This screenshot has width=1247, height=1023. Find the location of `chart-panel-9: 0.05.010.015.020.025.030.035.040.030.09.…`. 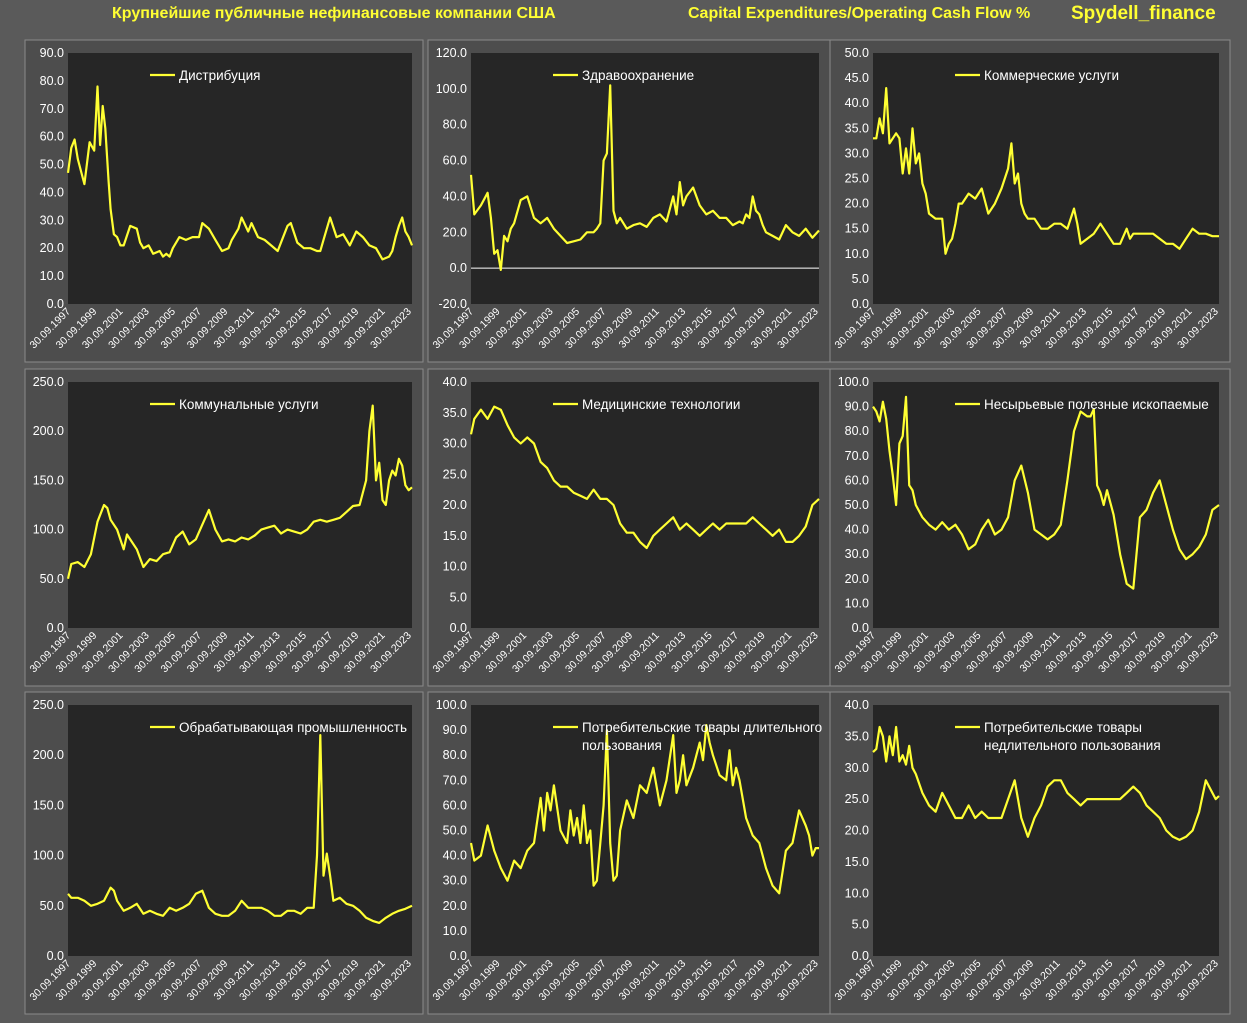

chart-panel-9: 0.05.010.015.020.025.030.035.040.030.09.… is located at coordinates (1030, 853).